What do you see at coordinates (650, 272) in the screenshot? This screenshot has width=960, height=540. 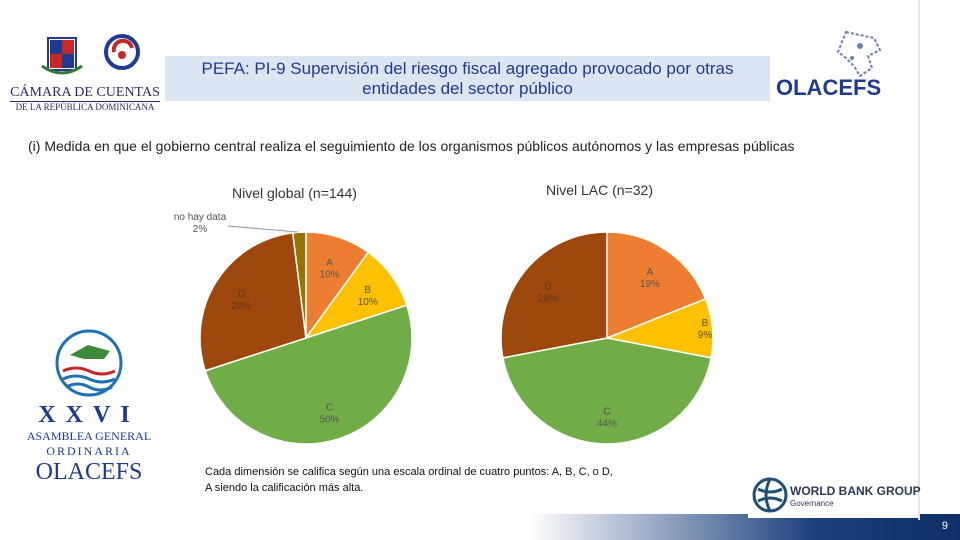 I see `pie-label-cat-1-A: A` at bounding box center [650, 272].